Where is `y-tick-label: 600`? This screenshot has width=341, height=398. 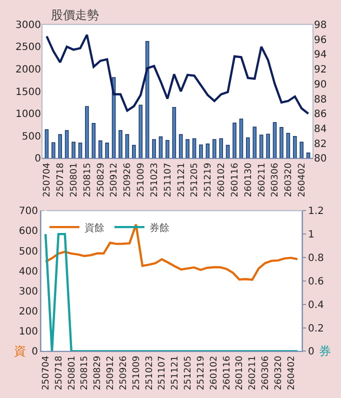
y-tick-label: 600 is located at coordinates (28, 232).